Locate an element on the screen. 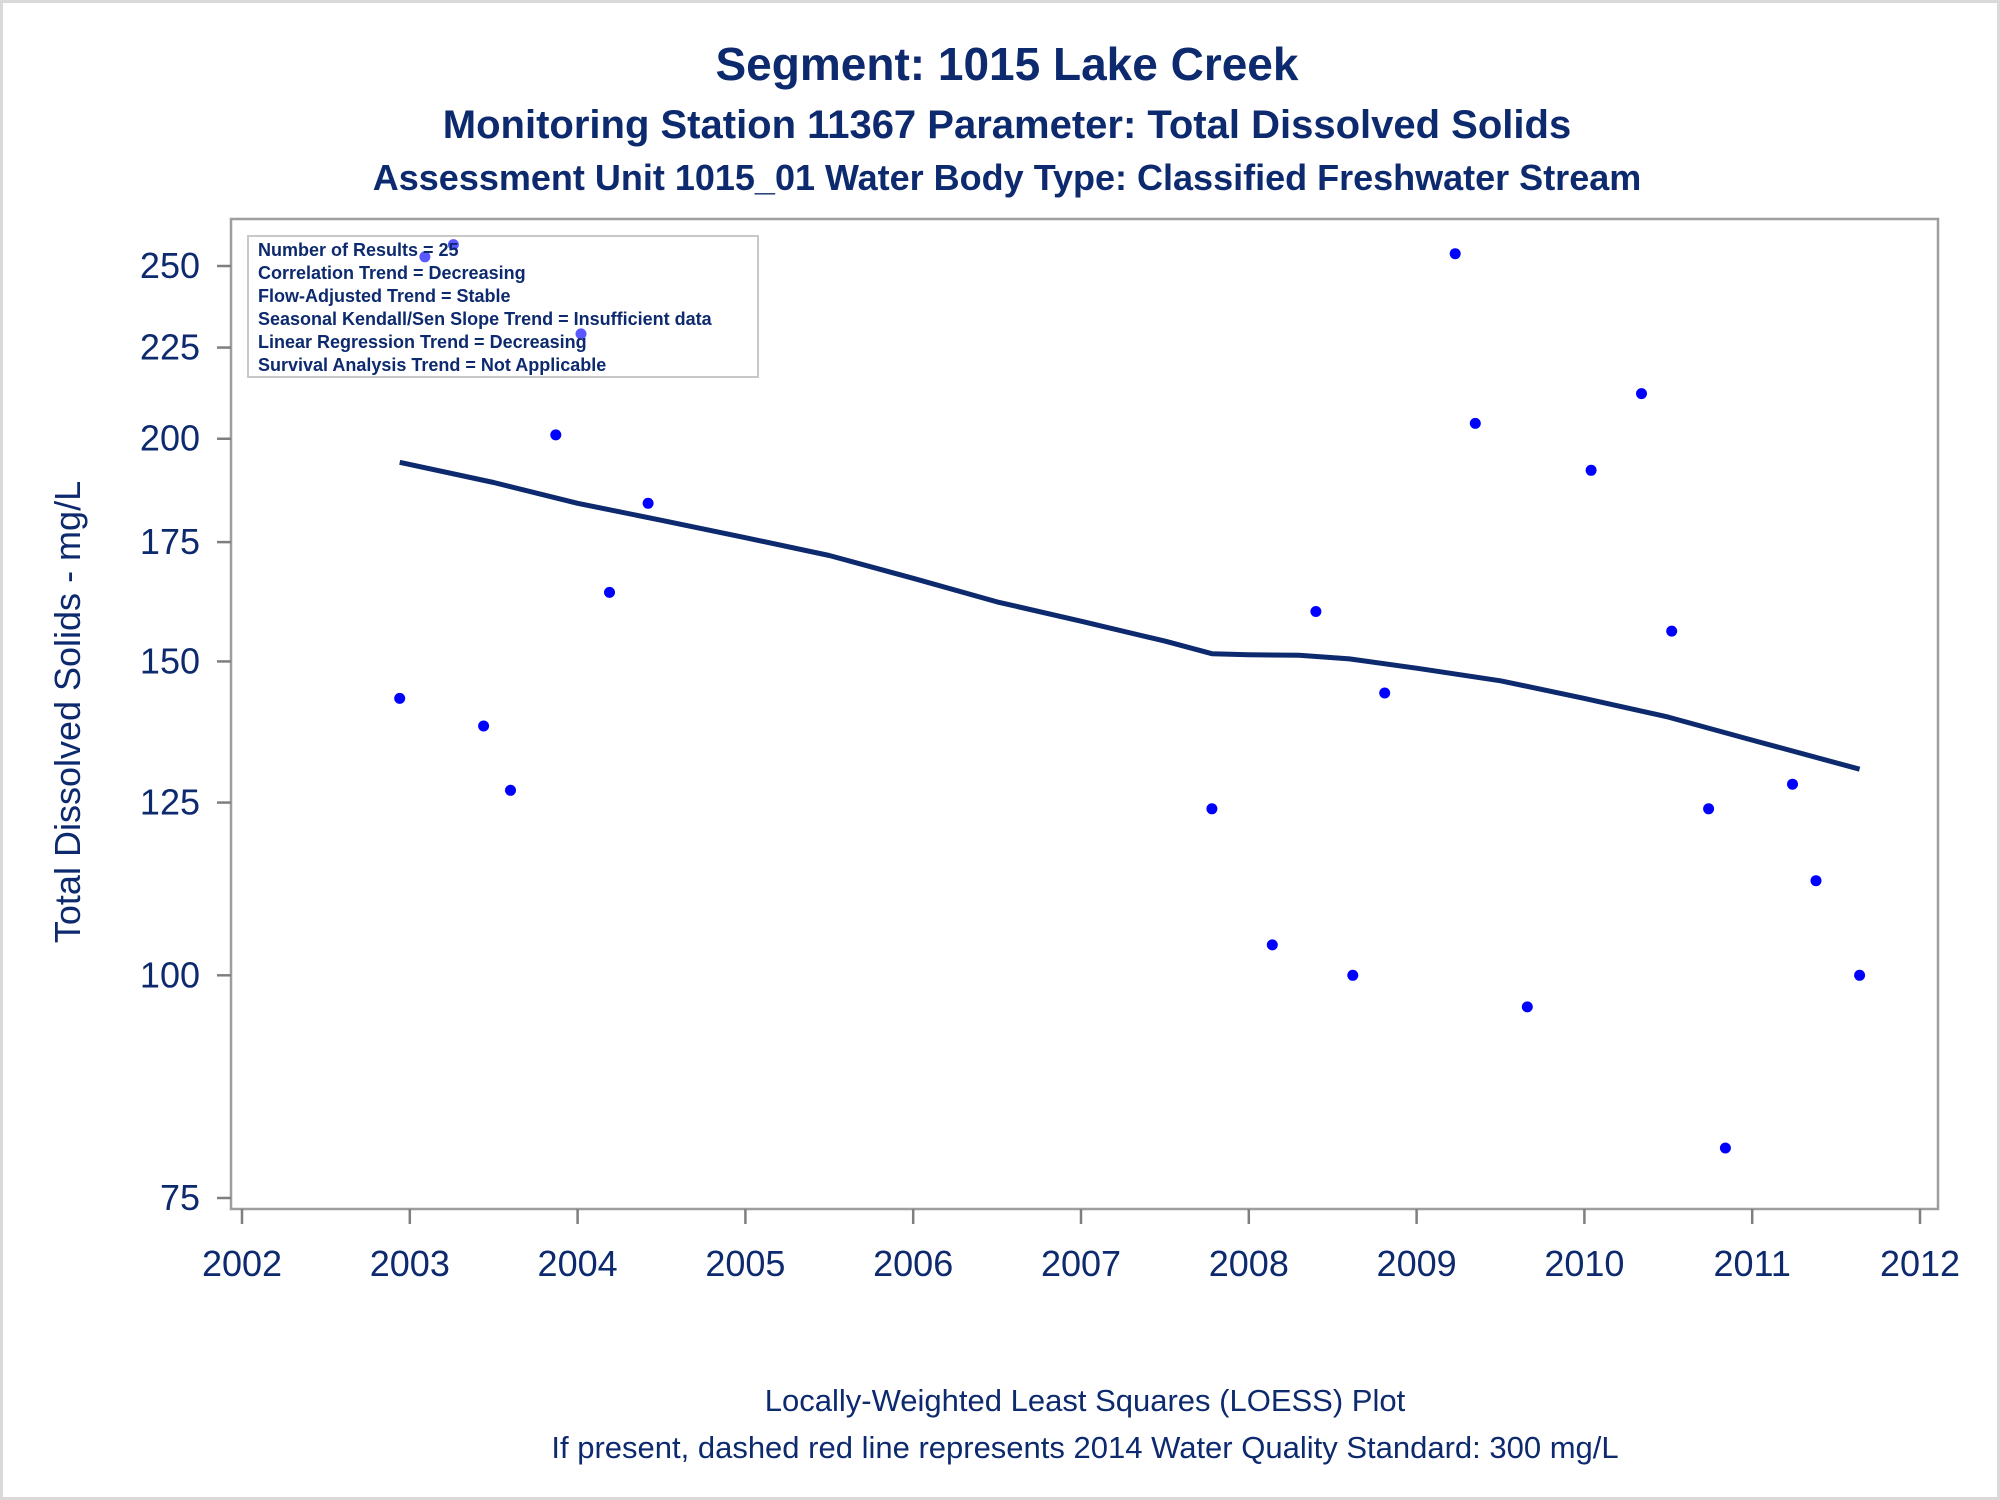  y-tick-label: 75 is located at coordinates (180, 1197).